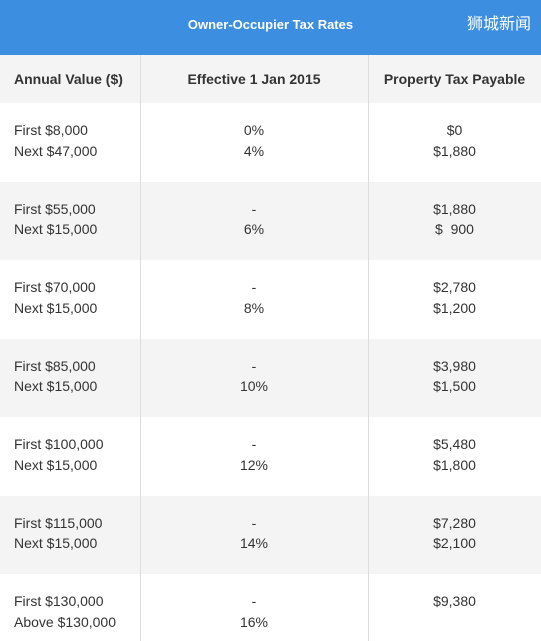 The image size is (541, 641). Describe the element at coordinates (68, 79) in the screenshot. I see `column-header: Annual Value ($)` at that location.